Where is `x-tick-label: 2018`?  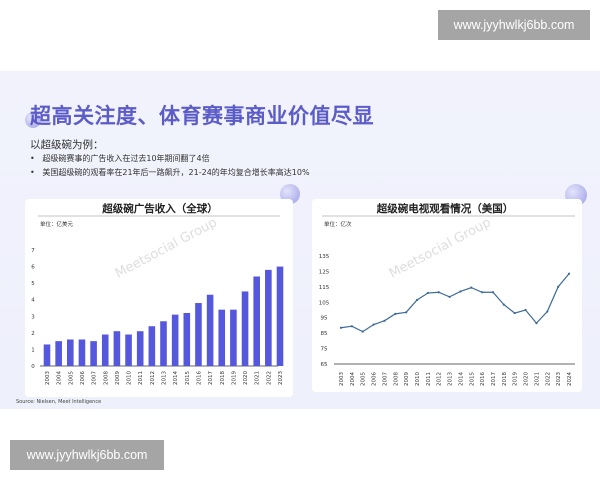
x-tick-label: 2018 is located at coordinates (223, 378).